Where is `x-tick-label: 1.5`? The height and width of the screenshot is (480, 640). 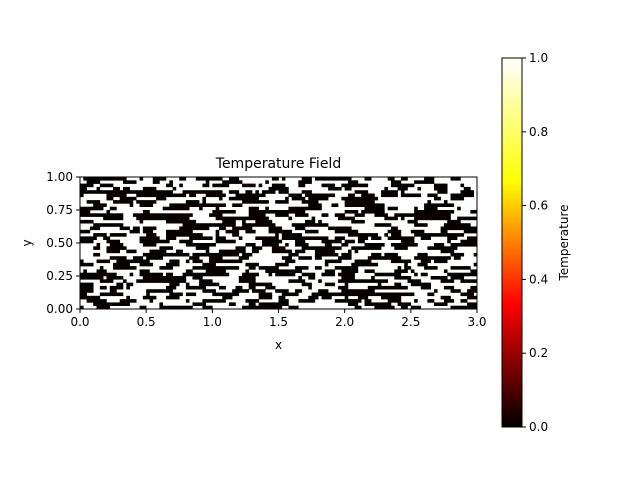
x-tick-label: 1.5 is located at coordinates (278, 322).